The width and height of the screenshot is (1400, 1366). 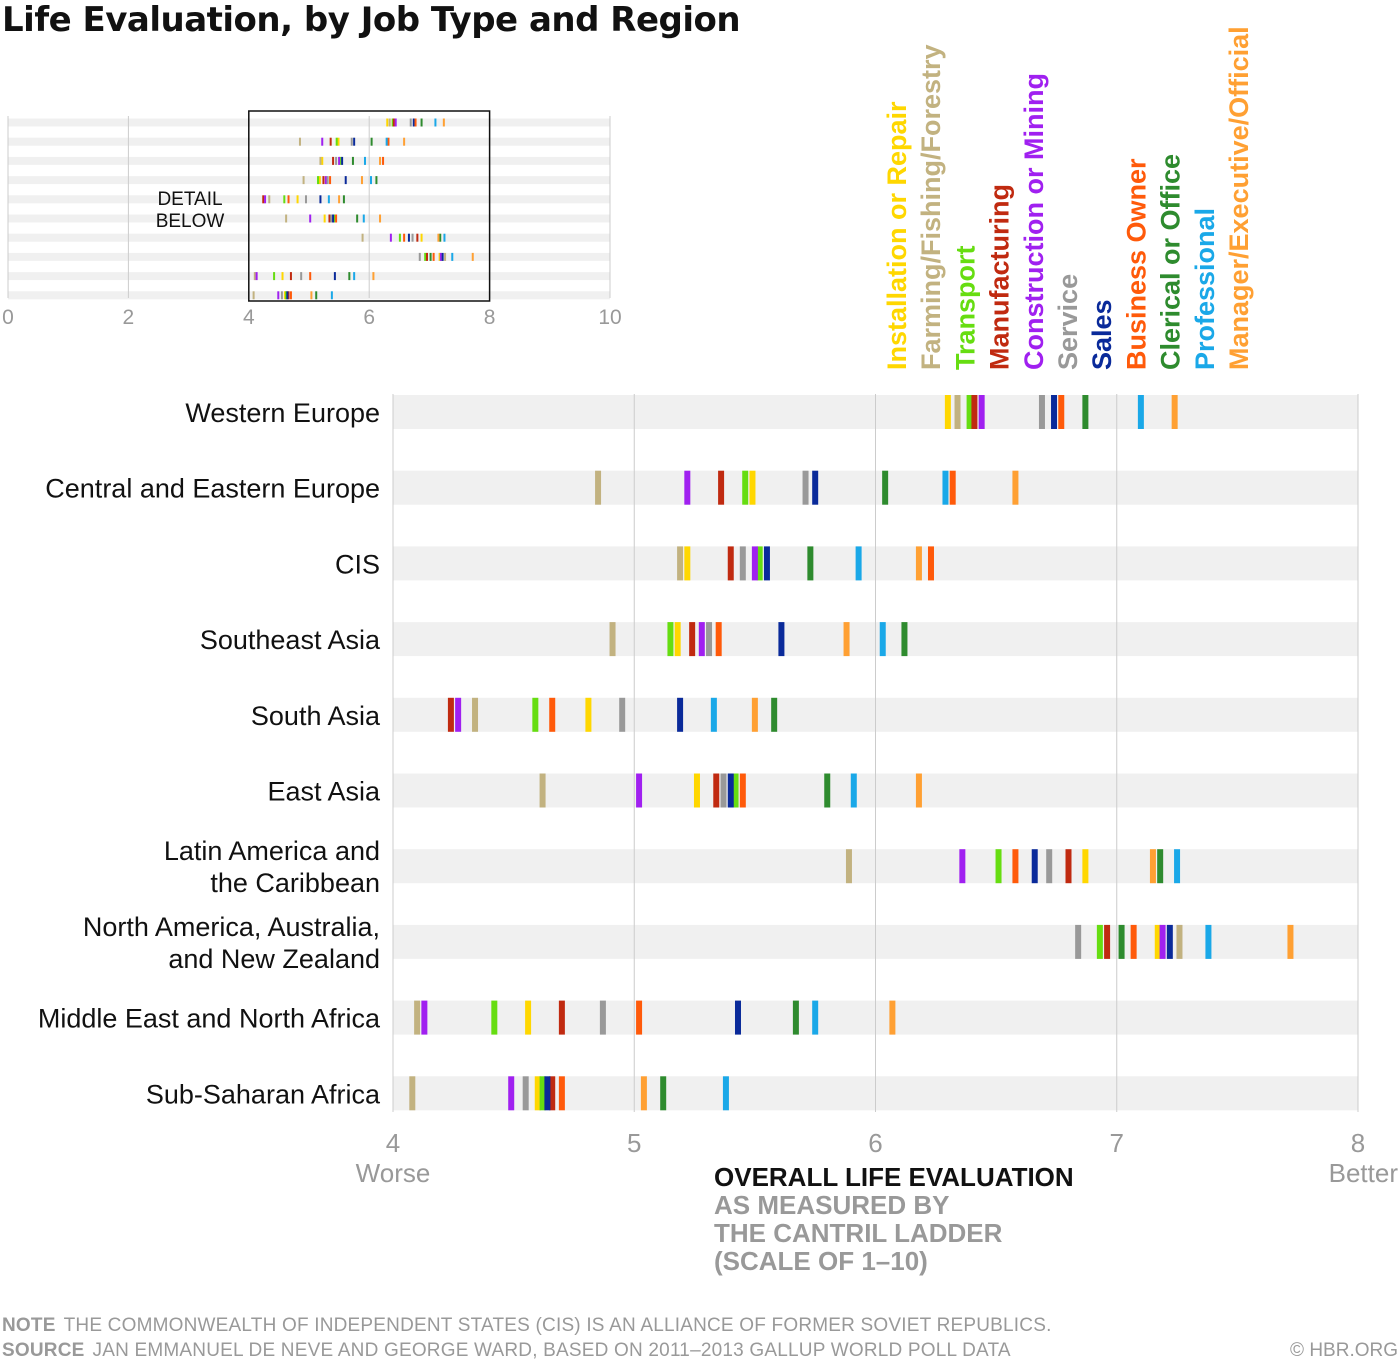 I want to click on legend-farming-fishing-forestry: Farming/Fishing/Forestry, so click(x=931, y=207).